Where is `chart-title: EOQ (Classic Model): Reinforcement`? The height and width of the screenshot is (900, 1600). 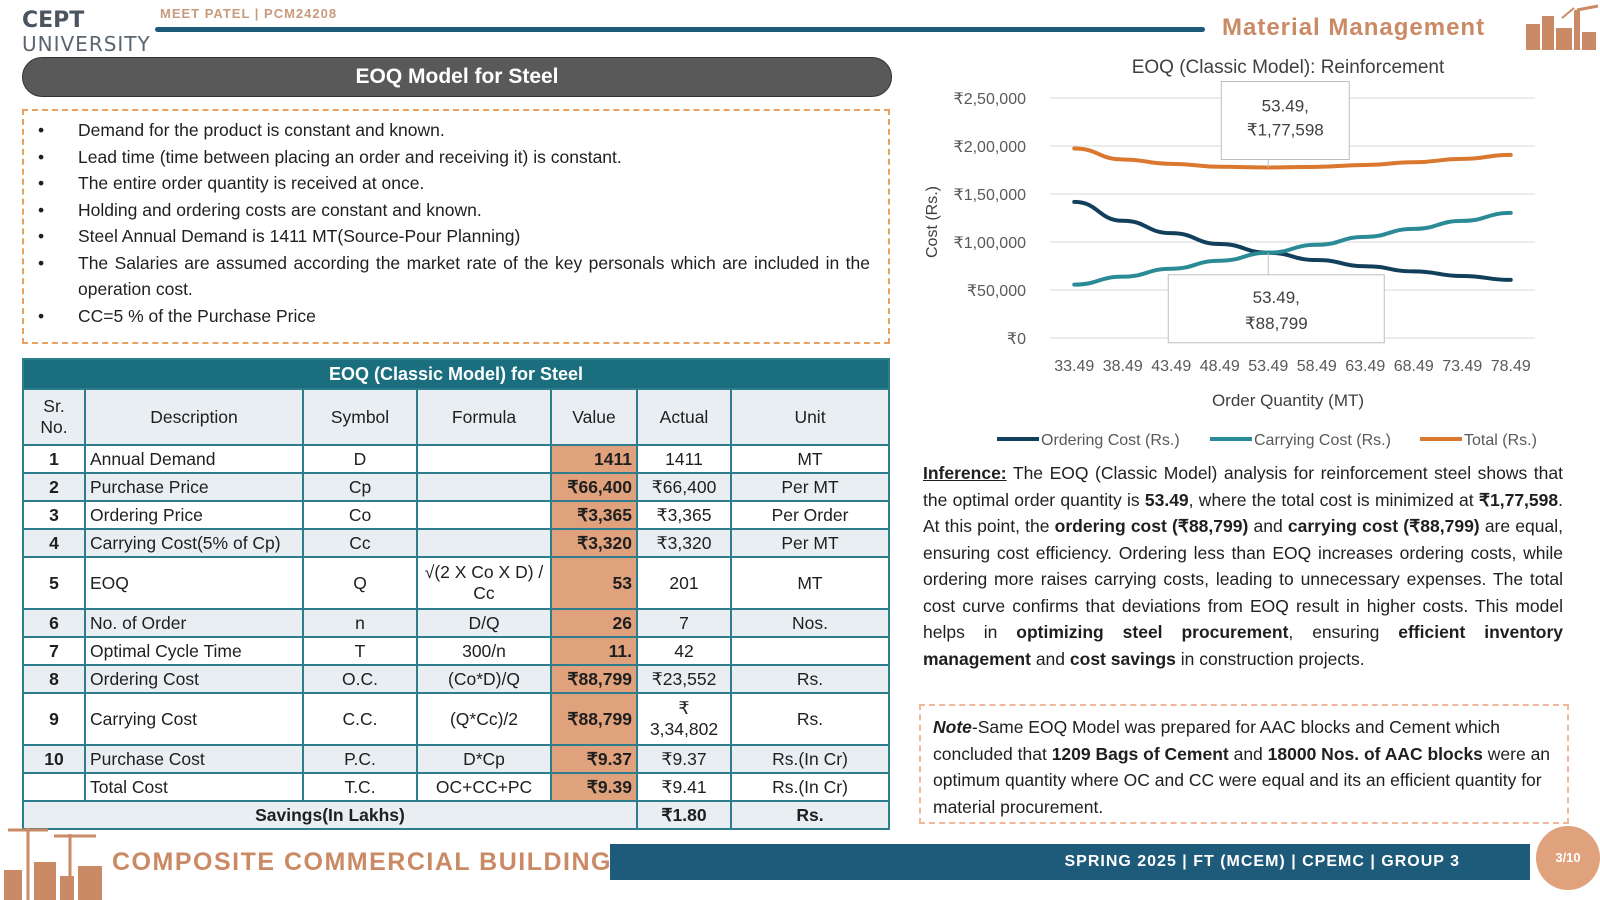 chart-title: EOQ (Classic Model): Reinforcement is located at coordinates (1288, 67).